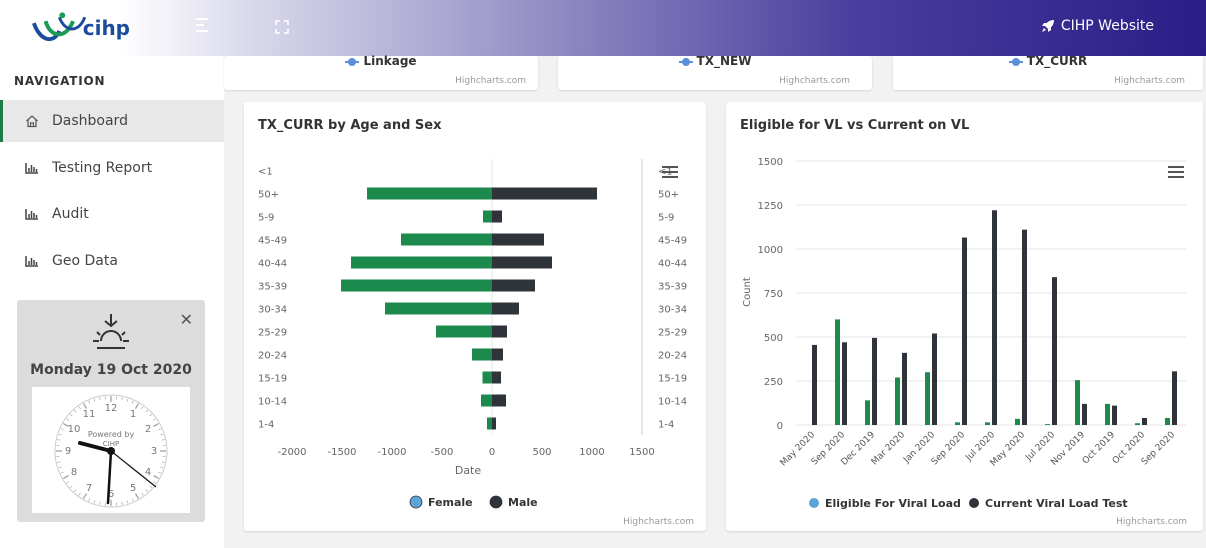  I want to click on sidebar-item-testing-report: Testing Report, so click(112, 168).